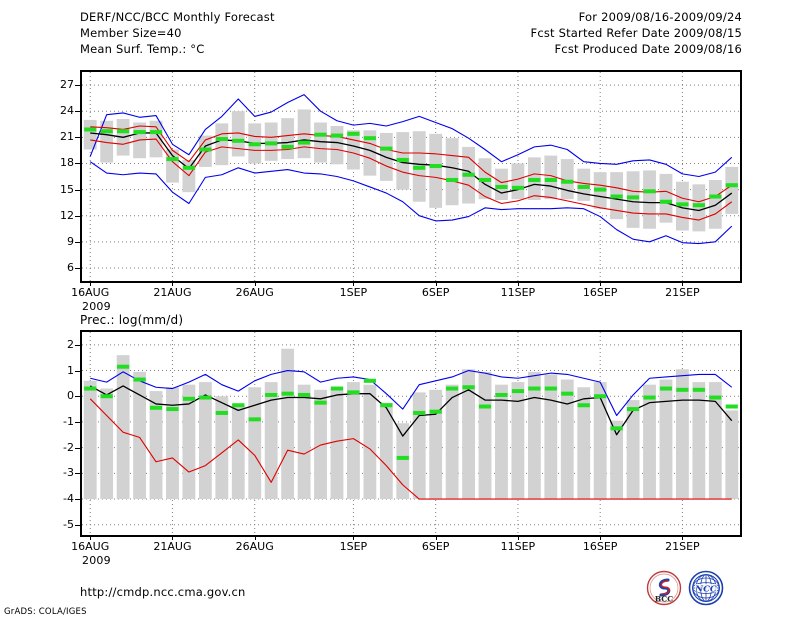  Describe the element at coordinates (648, 49) in the screenshot. I see `header-produced-date: Fcst Produced Date 2009/08/16` at that location.